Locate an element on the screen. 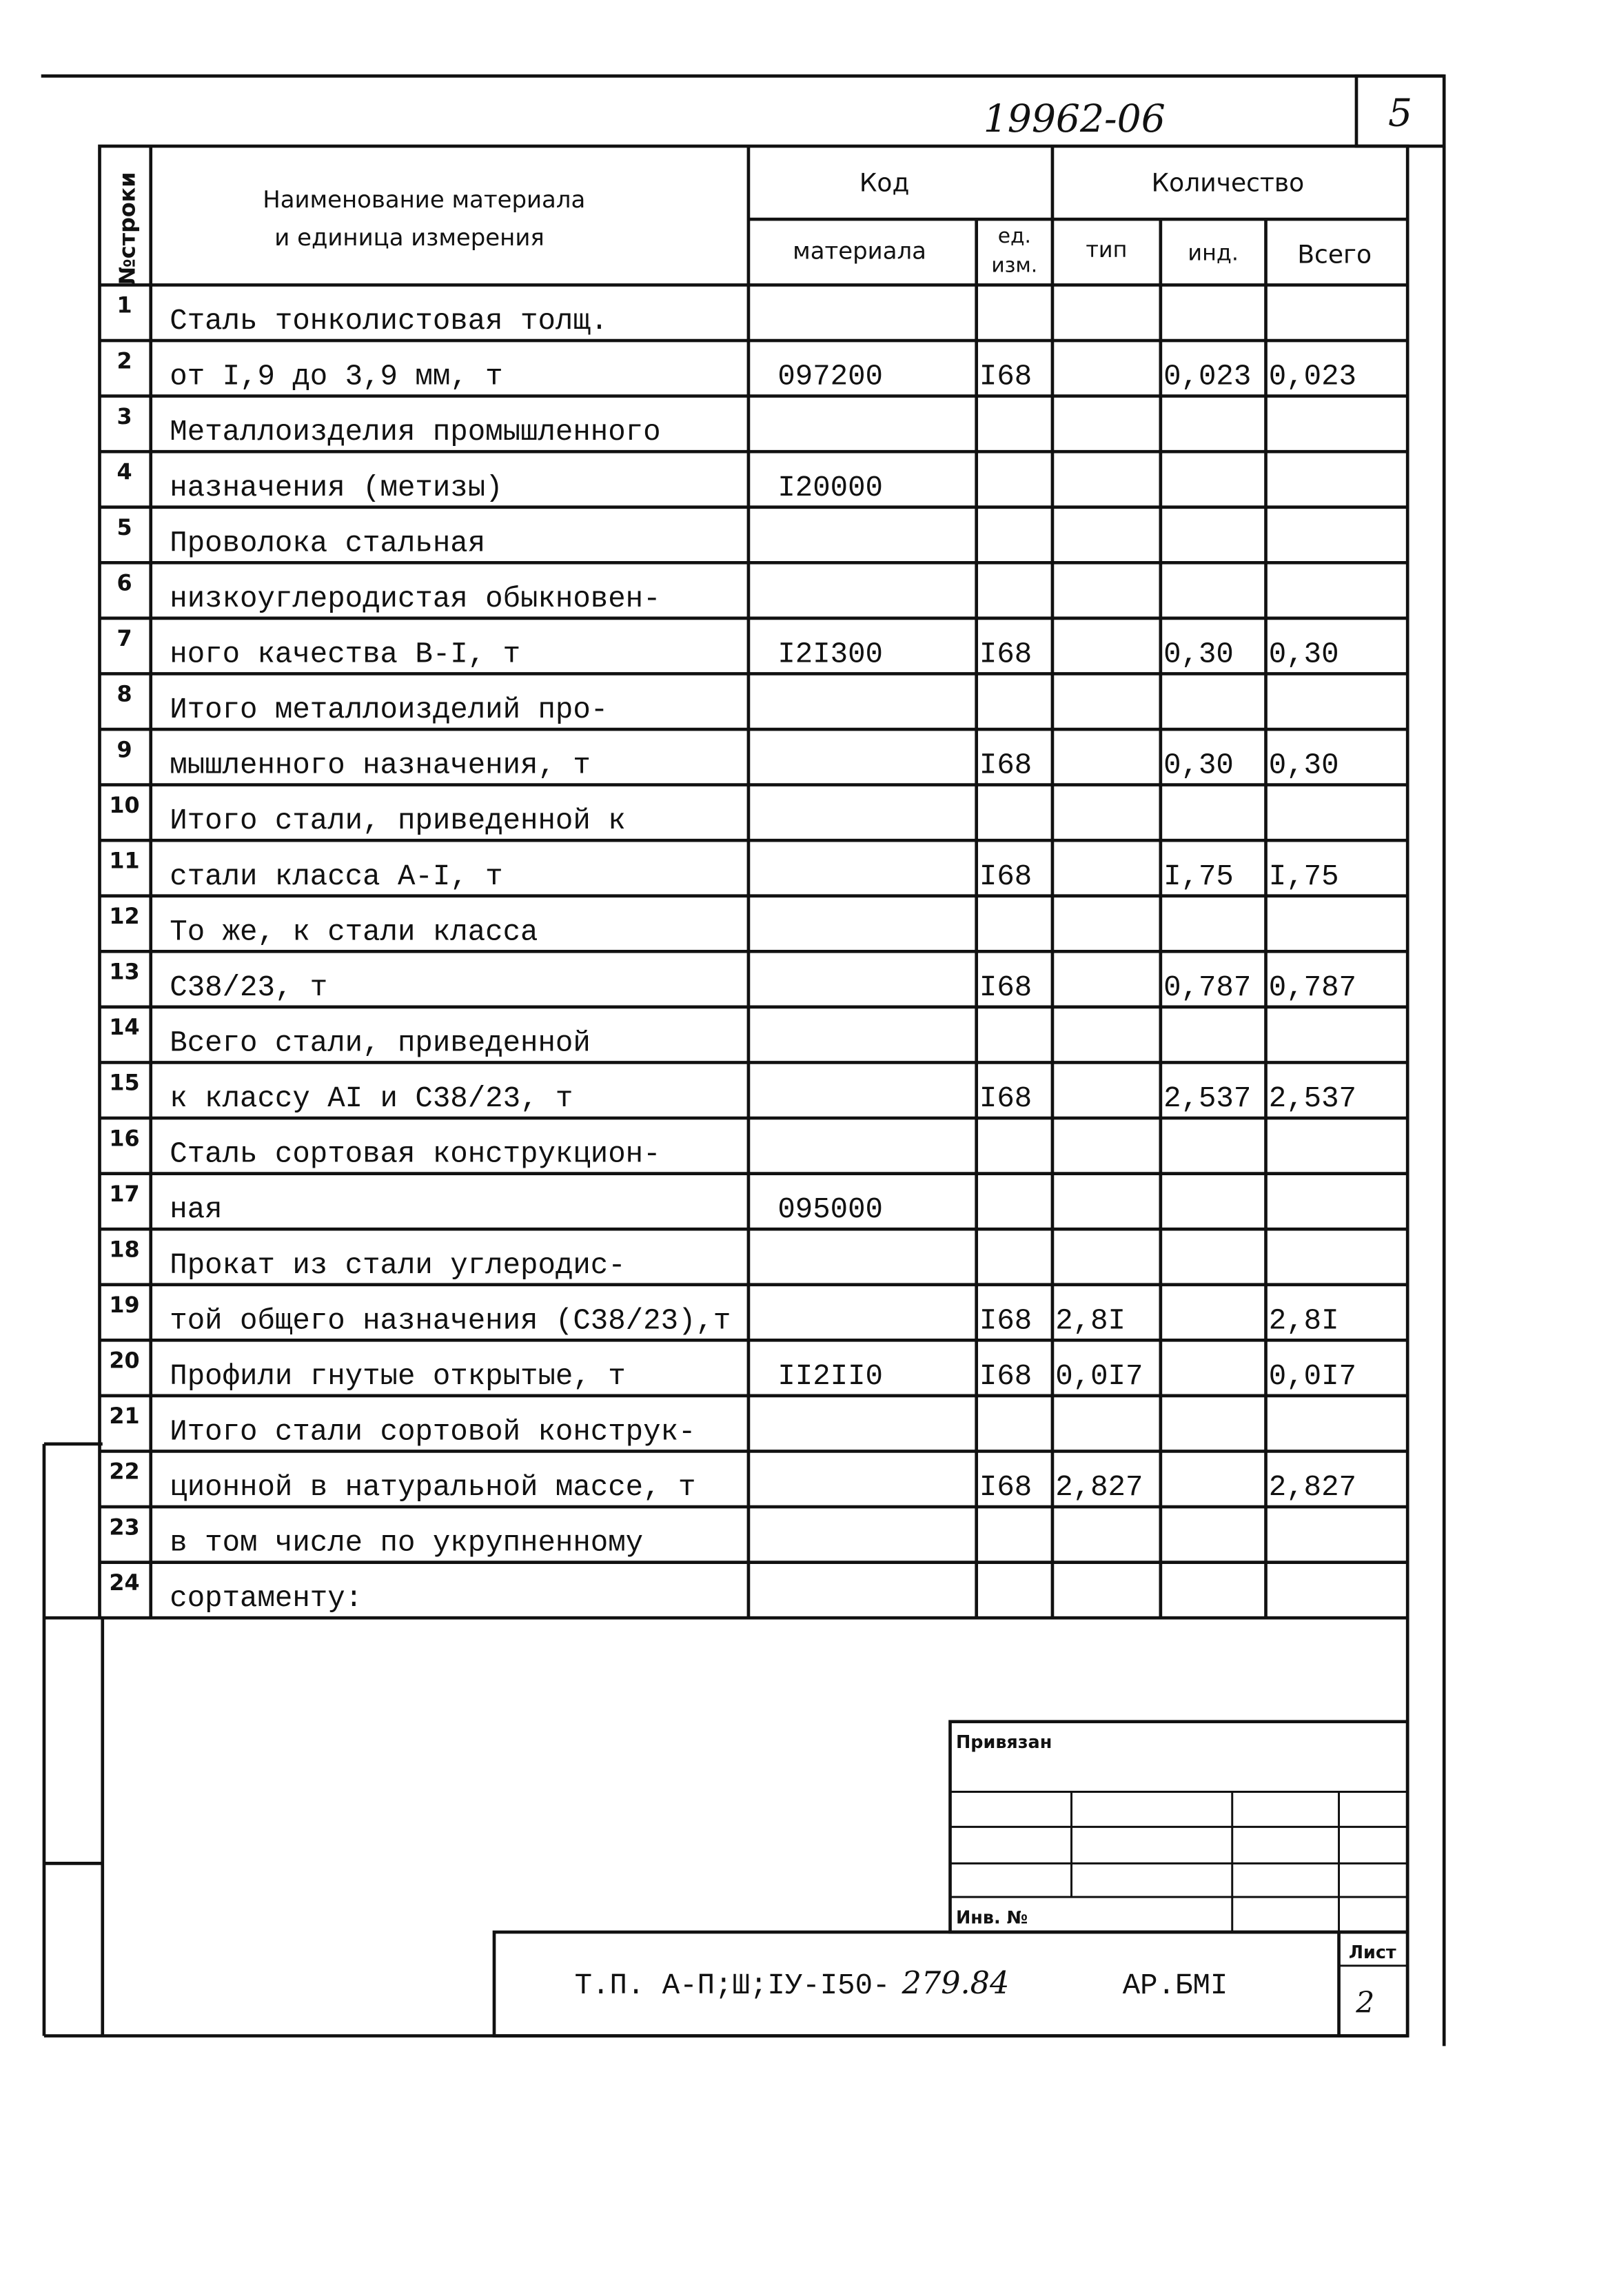 The height and width of the screenshot is (2296, 1608). header-row-no: №строки is located at coordinates (127, 229).